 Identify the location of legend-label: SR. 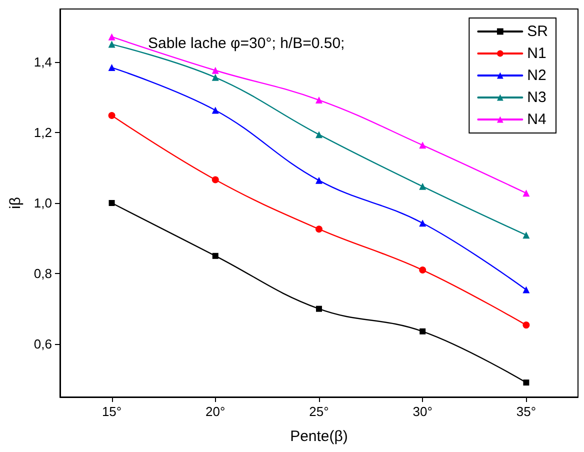
(537, 31).